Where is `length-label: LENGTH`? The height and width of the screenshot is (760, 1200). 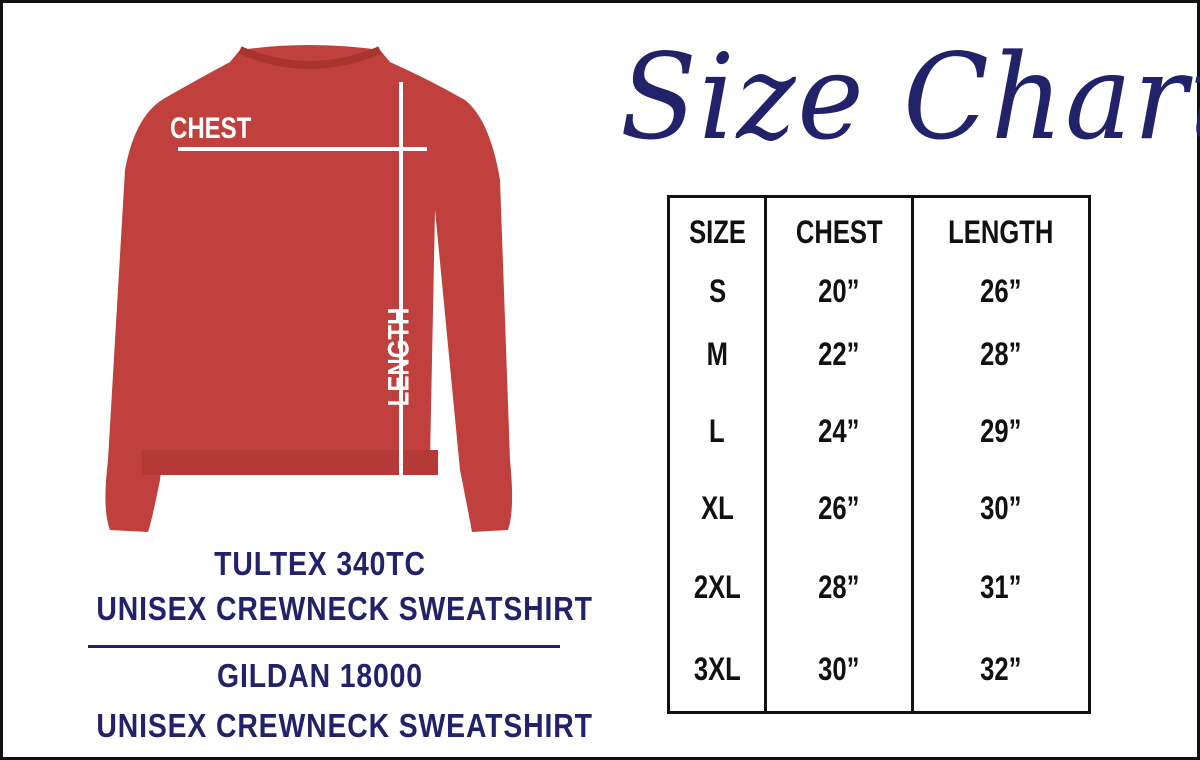 length-label: LENGTH is located at coordinates (399, 357).